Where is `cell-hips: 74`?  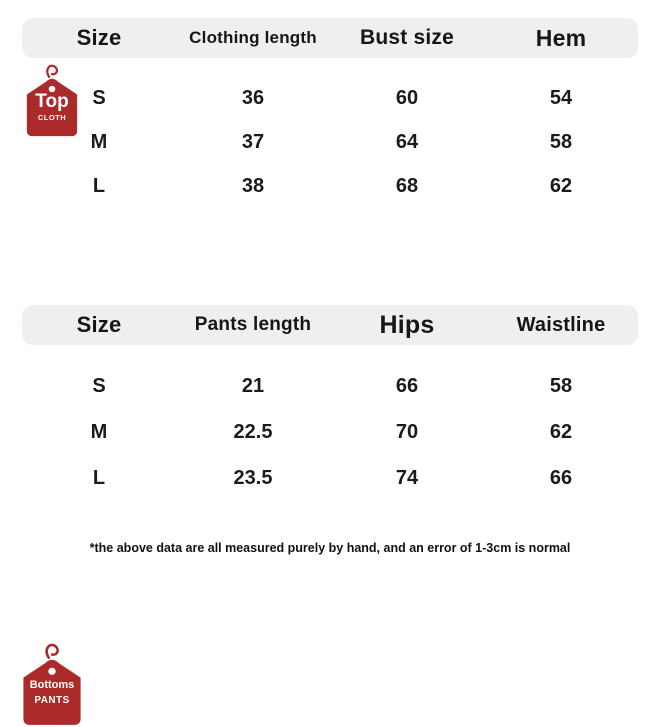 cell-hips: 74 is located at coordinates (407, 477).